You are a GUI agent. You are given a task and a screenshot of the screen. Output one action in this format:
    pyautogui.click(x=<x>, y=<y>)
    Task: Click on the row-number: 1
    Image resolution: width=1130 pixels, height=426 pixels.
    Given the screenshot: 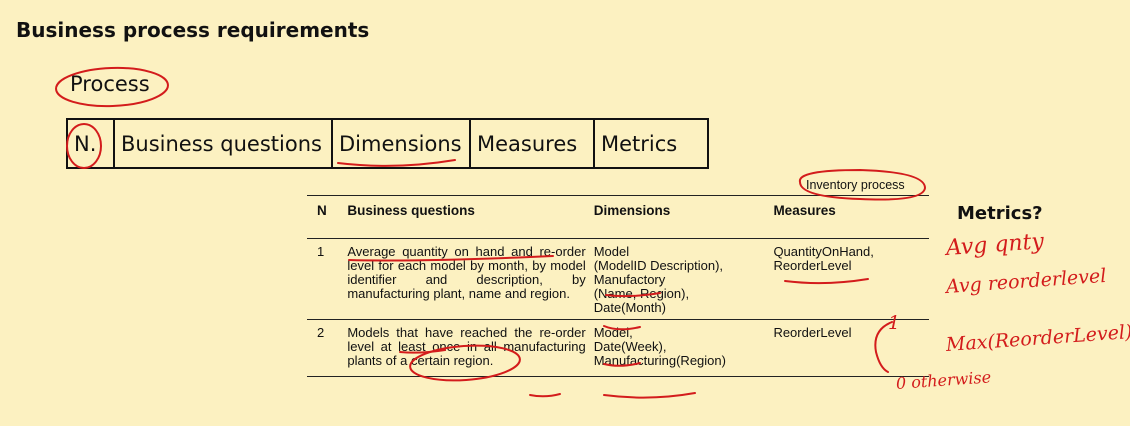 What is the action you would take?
    pyautogui.click(x=325, y=279)
    